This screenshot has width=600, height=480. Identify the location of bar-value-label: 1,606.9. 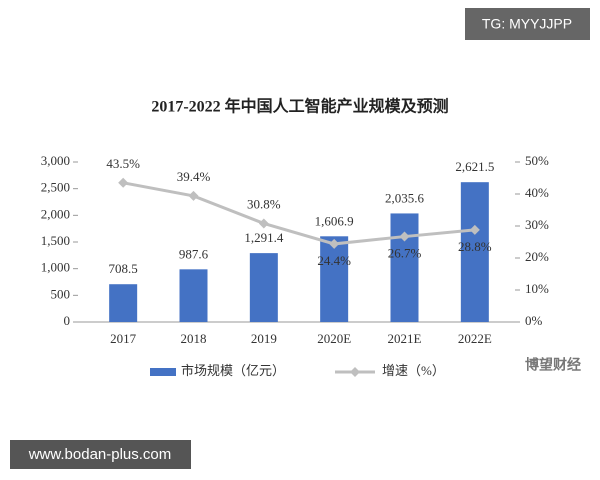
(334, 220).